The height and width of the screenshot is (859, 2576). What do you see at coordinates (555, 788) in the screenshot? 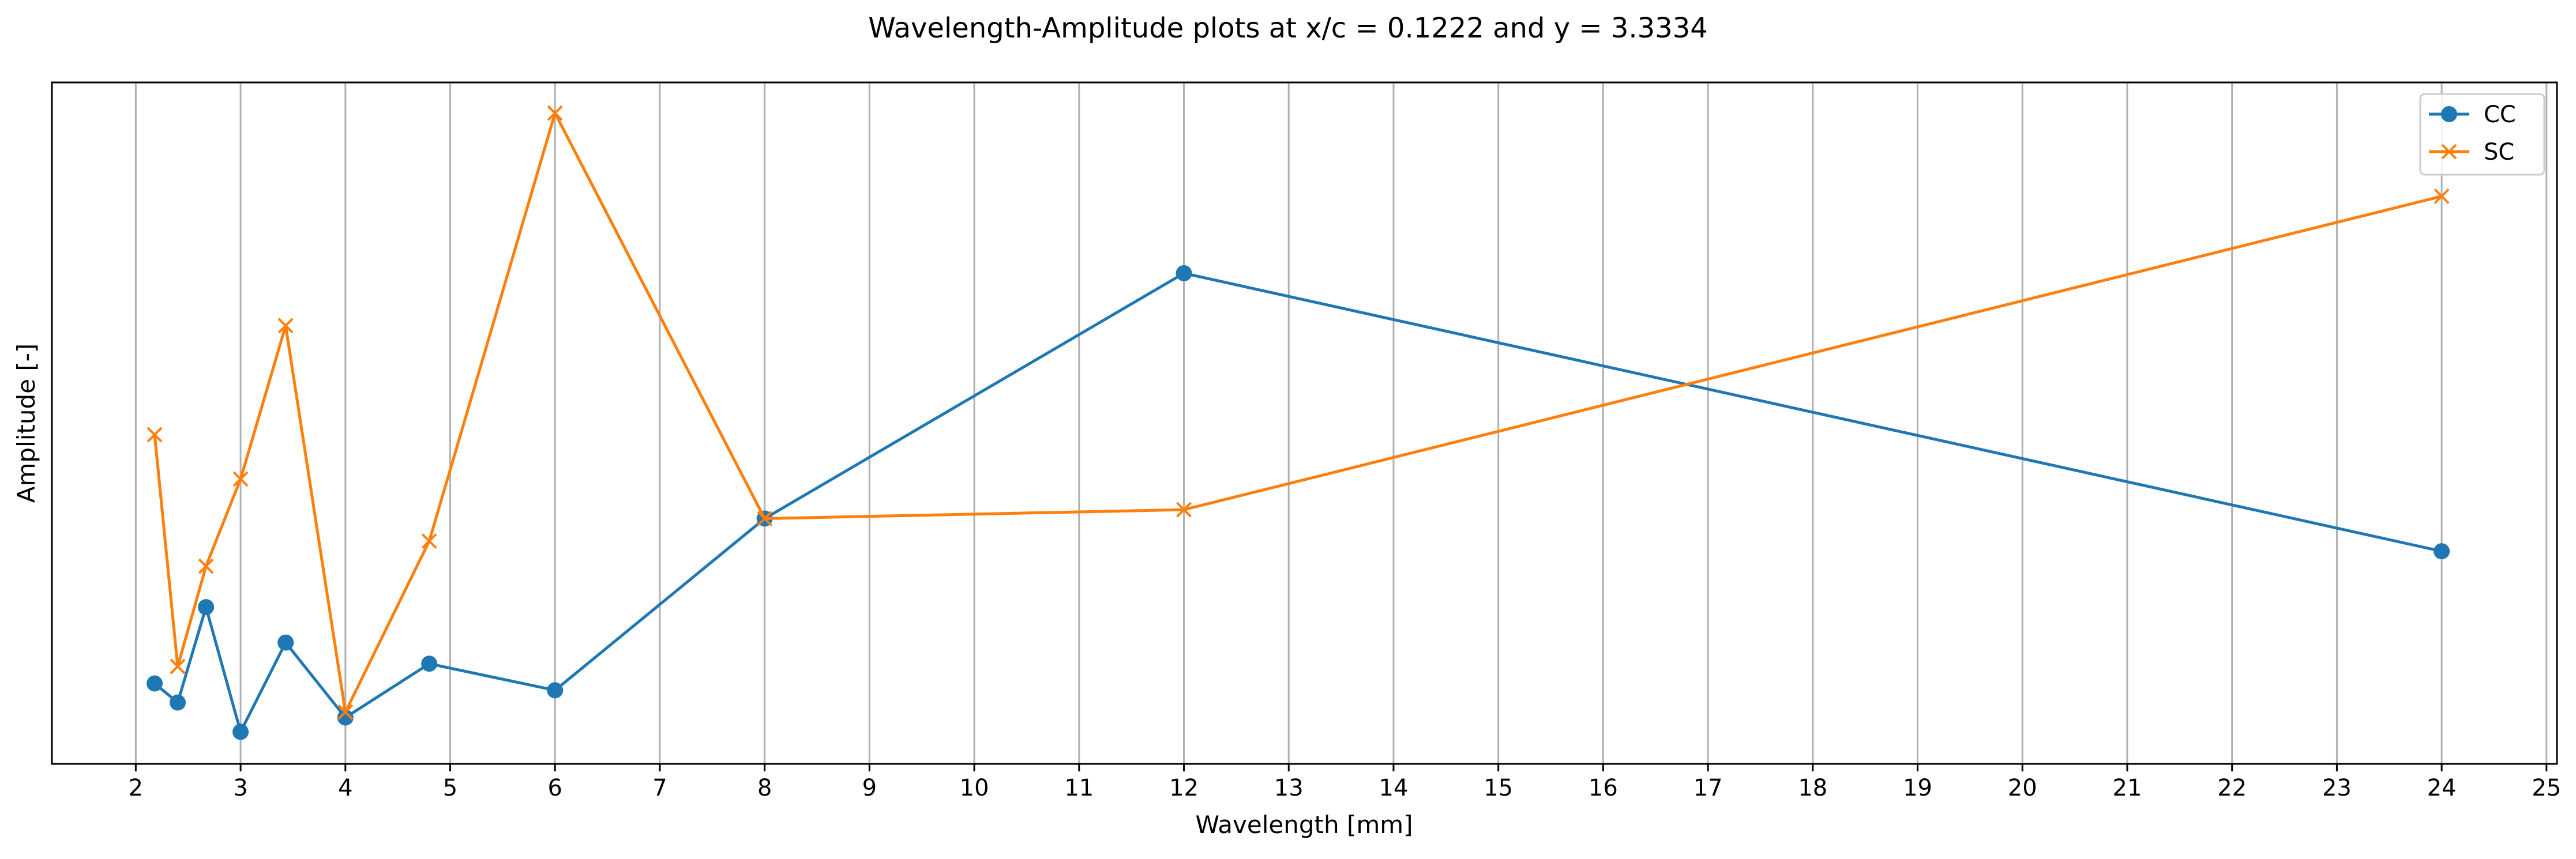
I see `x-tick-label: 6` at bounding box center [555, 788].